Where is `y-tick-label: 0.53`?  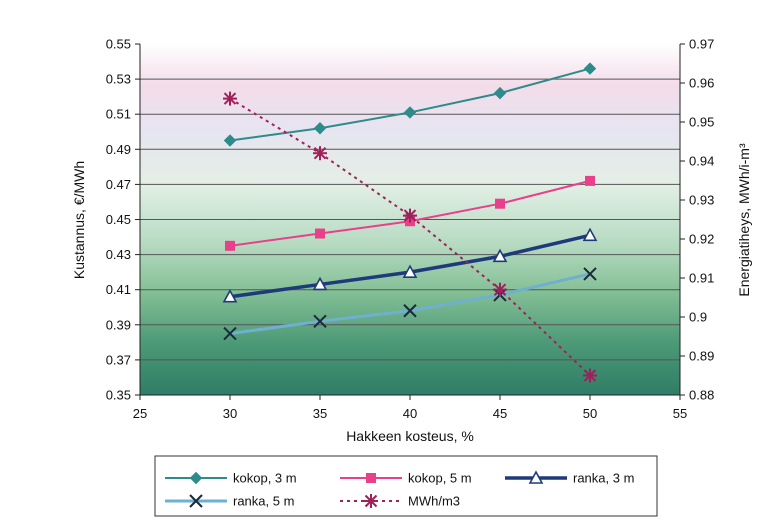
y-tick-label: 0.53 is located at coordinates (118, 79).